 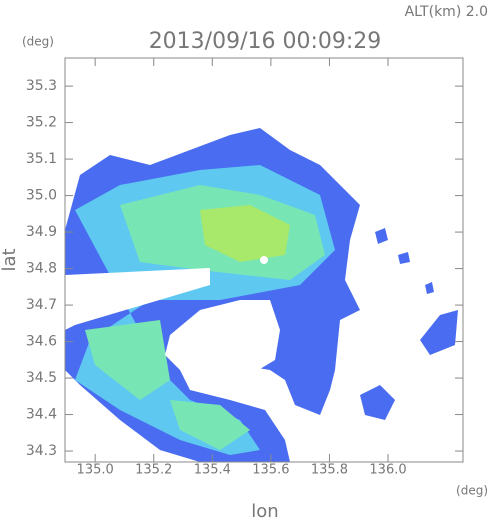 What do you see at coordinates (41, 196) in the screenshot?
I see `y-tick-label: 35.0` at bounding box center [41, 196].